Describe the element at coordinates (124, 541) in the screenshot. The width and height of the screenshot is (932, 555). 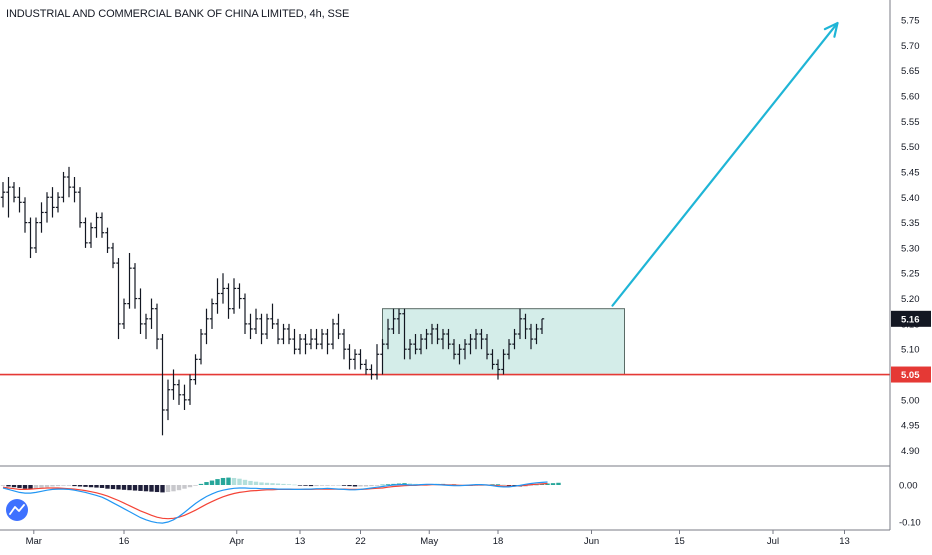
I see `time-tick-label: 16` at that location.